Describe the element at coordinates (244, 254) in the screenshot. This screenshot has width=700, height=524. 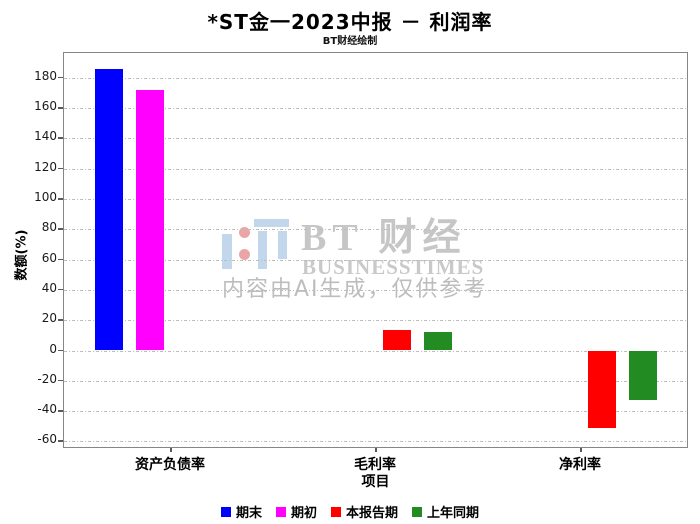
I see `bt-logo-dot-bottom` at that location.